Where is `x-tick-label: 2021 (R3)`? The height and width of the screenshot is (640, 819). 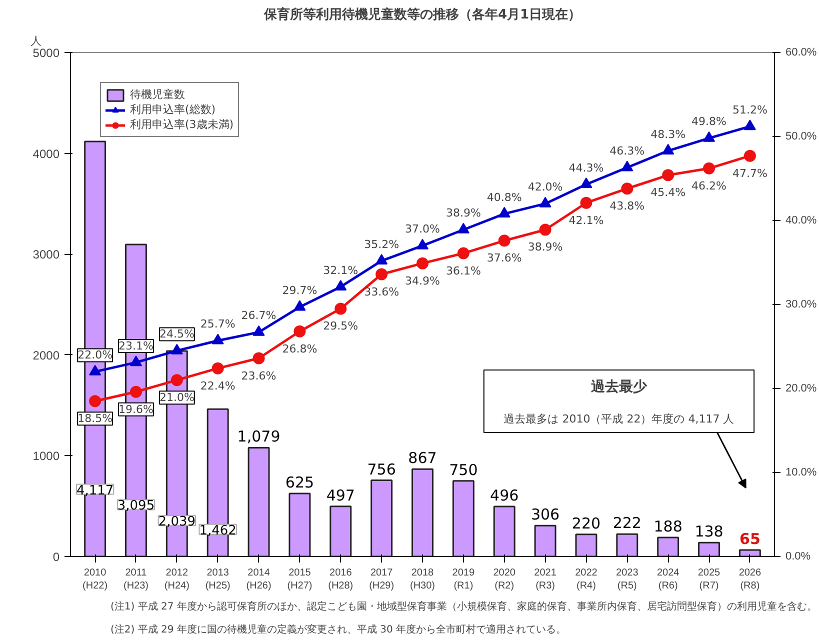
x-tick-label: 2021 (R3) is located at coordinates (545, 580).